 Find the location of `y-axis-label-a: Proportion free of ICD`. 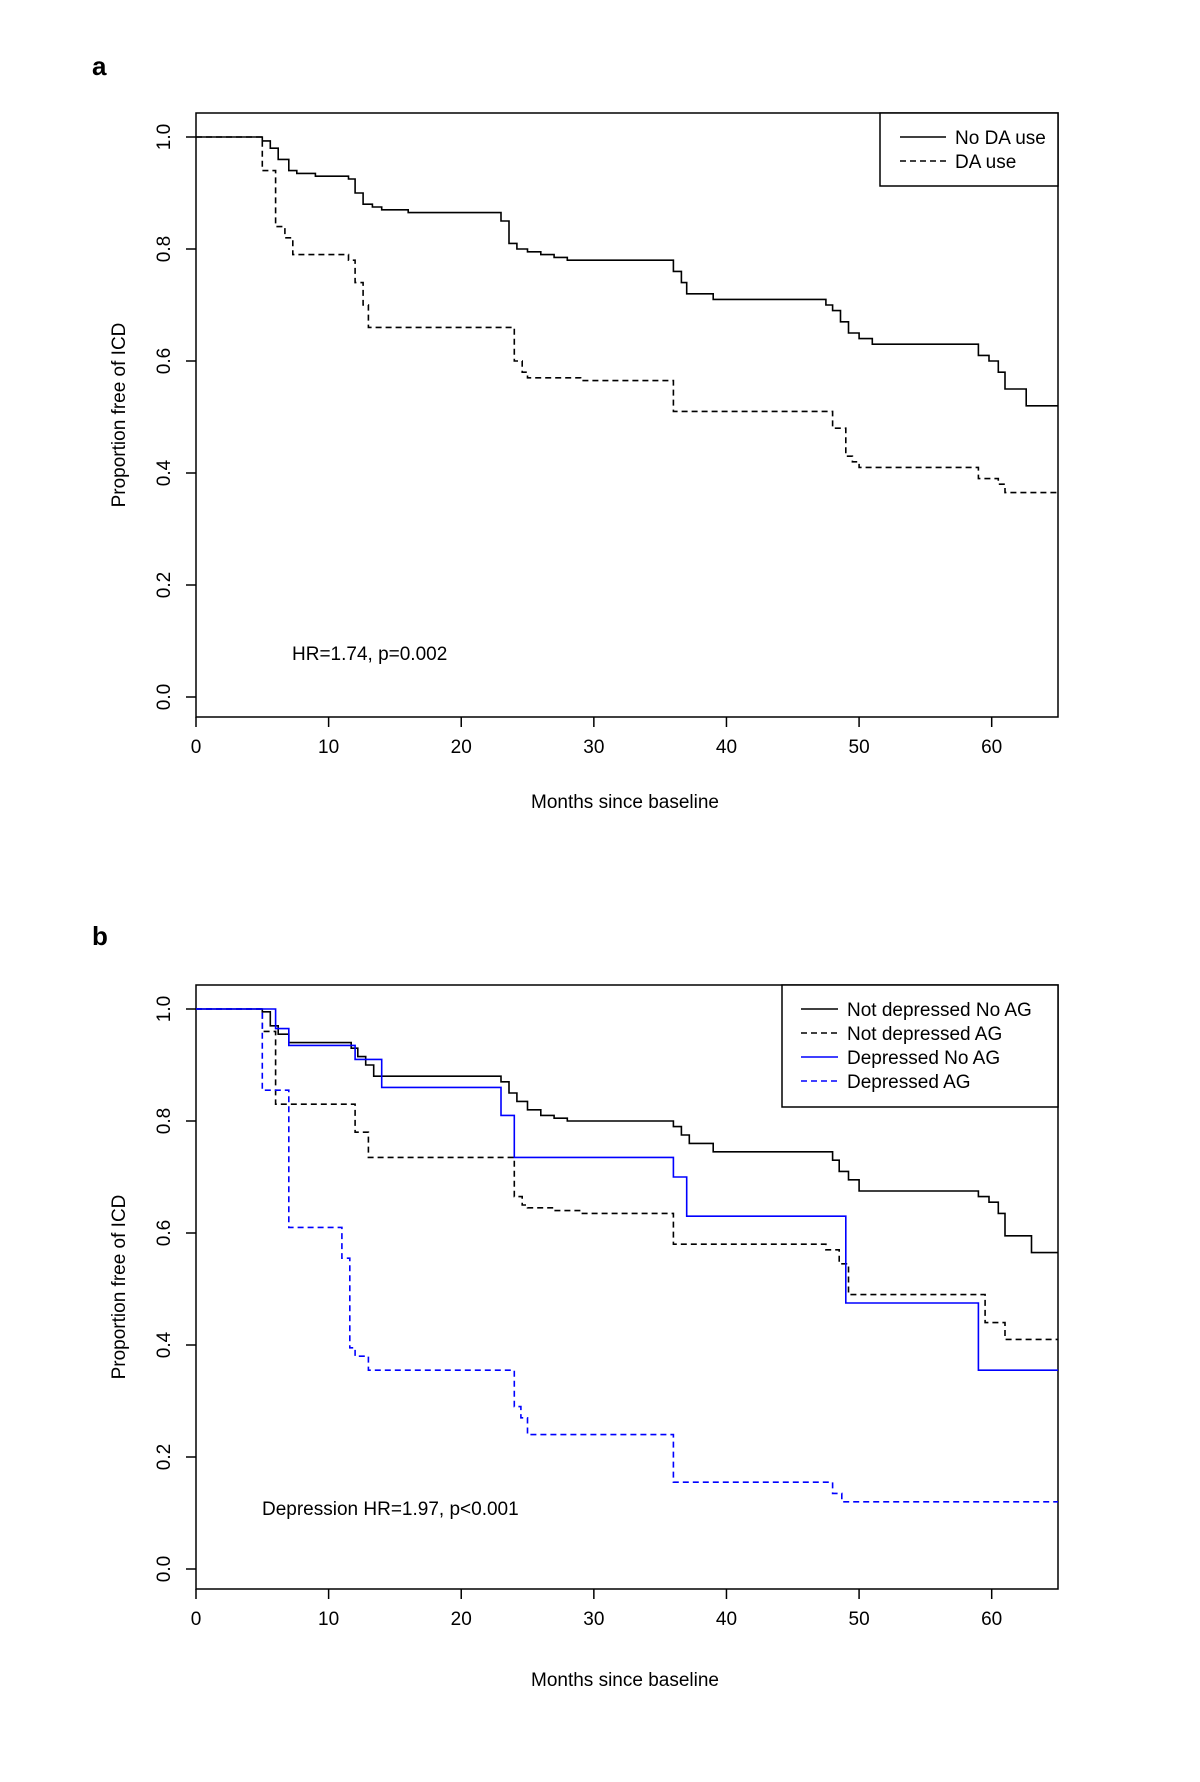

y-axis-label-a: Proportion free of ICD is located at coordinates (119, 415).